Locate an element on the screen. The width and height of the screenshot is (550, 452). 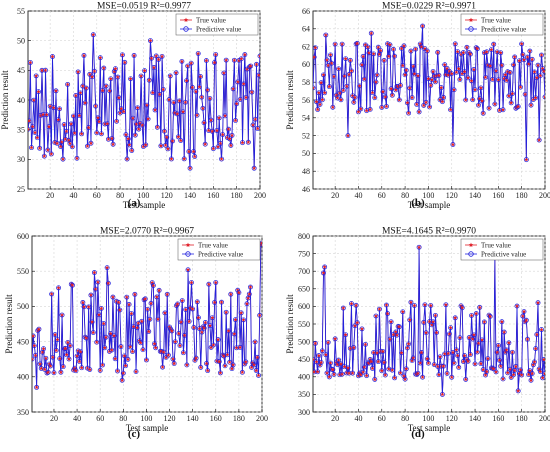
y-tick-label: 300 is located at coordinates (304, 412).